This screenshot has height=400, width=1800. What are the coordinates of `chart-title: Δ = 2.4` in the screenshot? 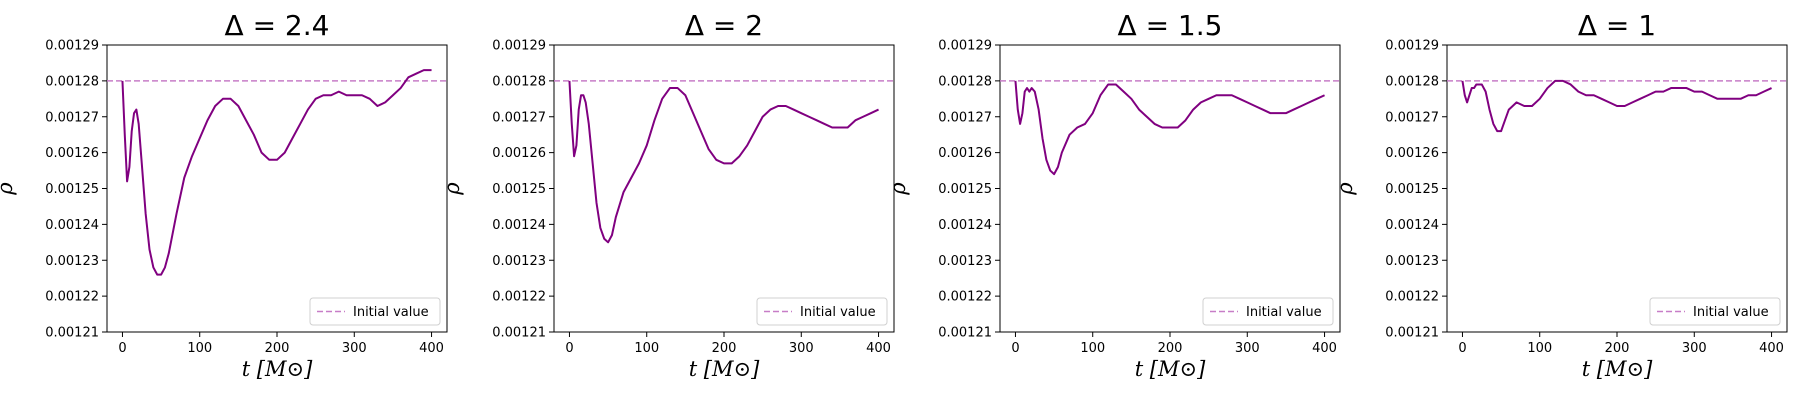 It's located at (277, 25).